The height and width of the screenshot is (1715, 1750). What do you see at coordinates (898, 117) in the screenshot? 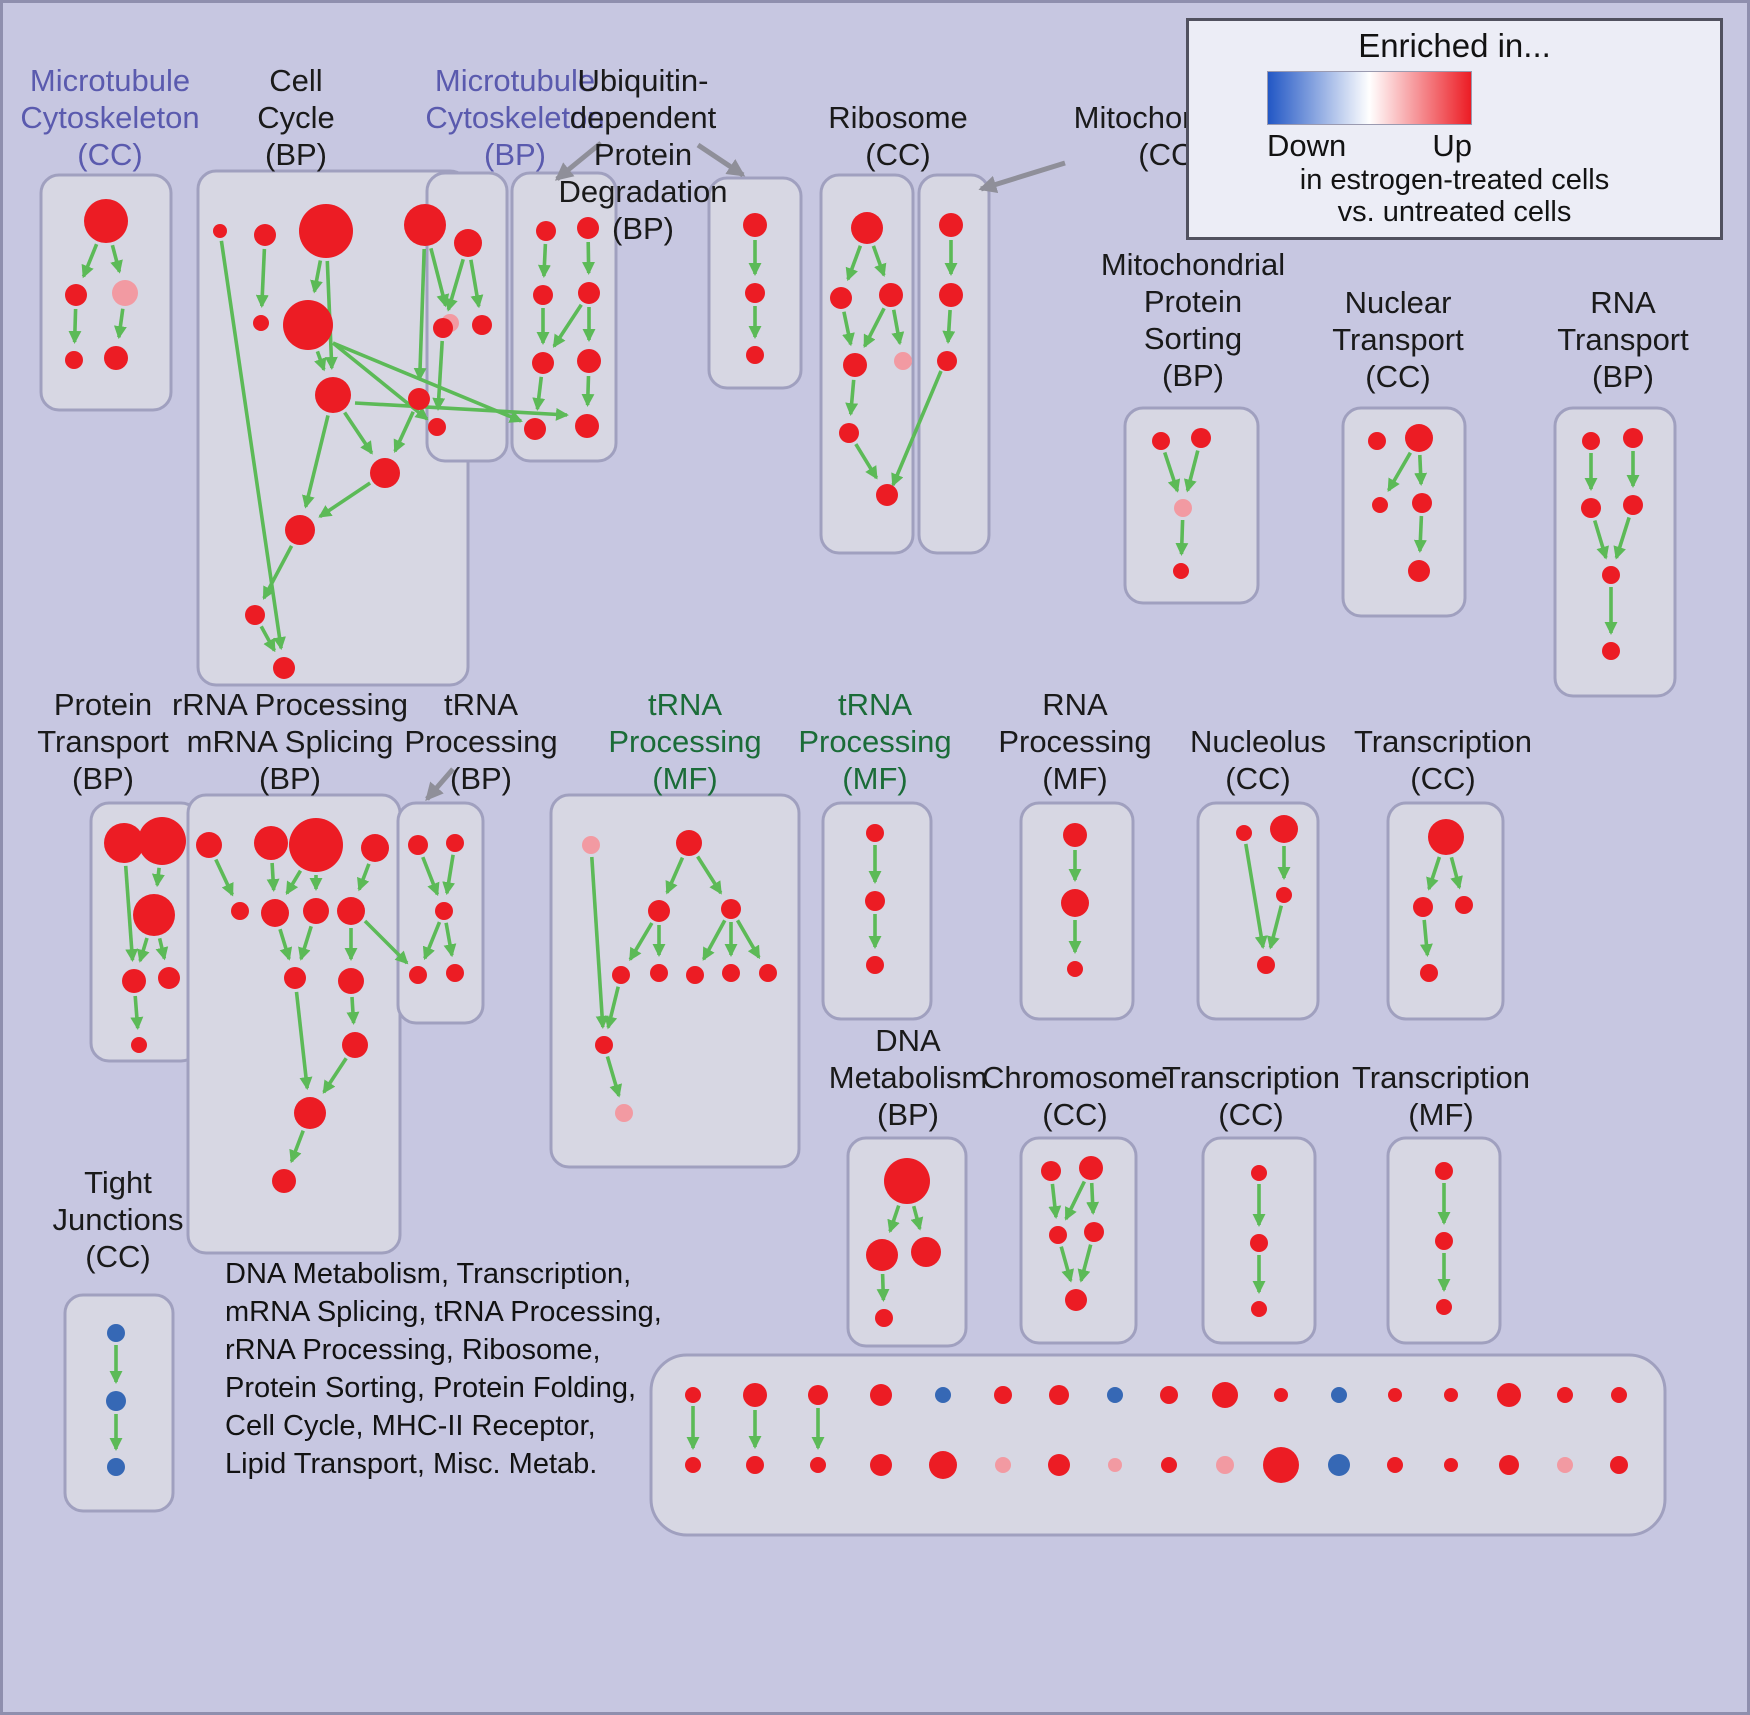
I see `label-ribosome-cc-line-0: Ribosome` at bounding box center [898, 117].